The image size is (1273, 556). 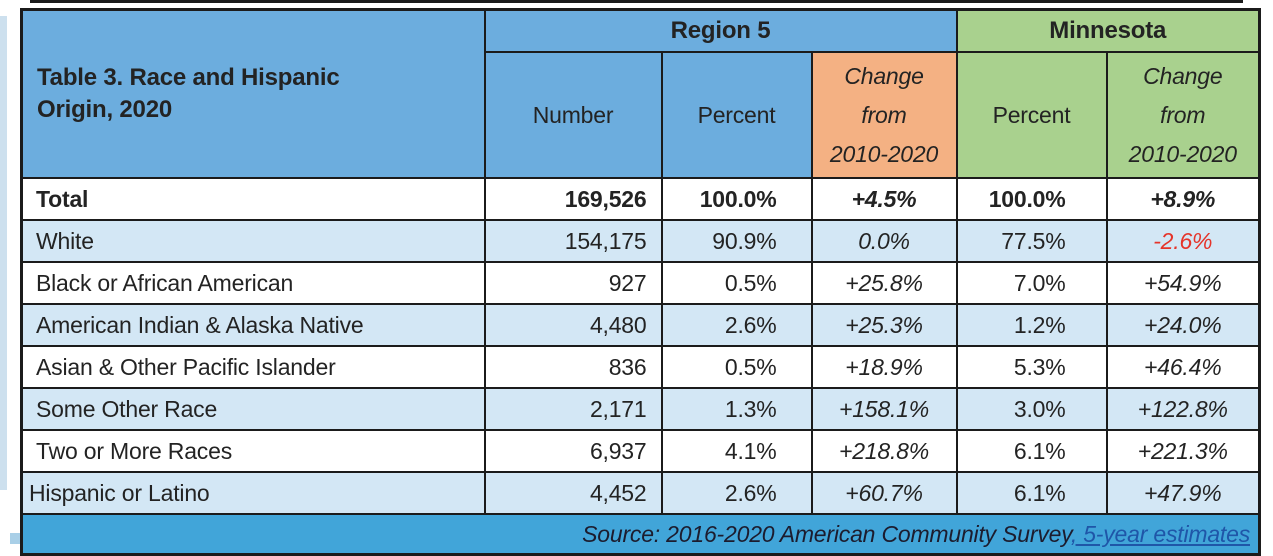 I want to click on table-title: Table 3. Race and Hispanic Origin, 2020, so click(x=188, y=93).